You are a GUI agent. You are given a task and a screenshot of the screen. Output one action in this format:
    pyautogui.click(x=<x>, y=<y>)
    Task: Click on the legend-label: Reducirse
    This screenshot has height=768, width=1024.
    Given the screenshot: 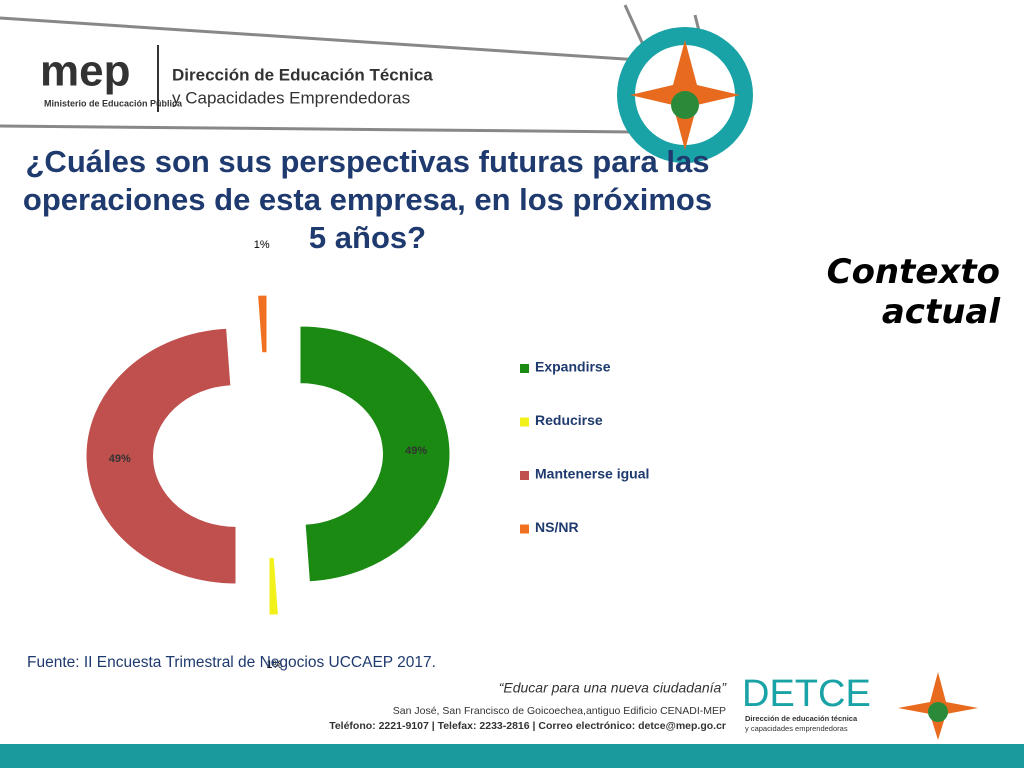 What is the action you would take?
    pyautogui.click(x=569, y=420)
    